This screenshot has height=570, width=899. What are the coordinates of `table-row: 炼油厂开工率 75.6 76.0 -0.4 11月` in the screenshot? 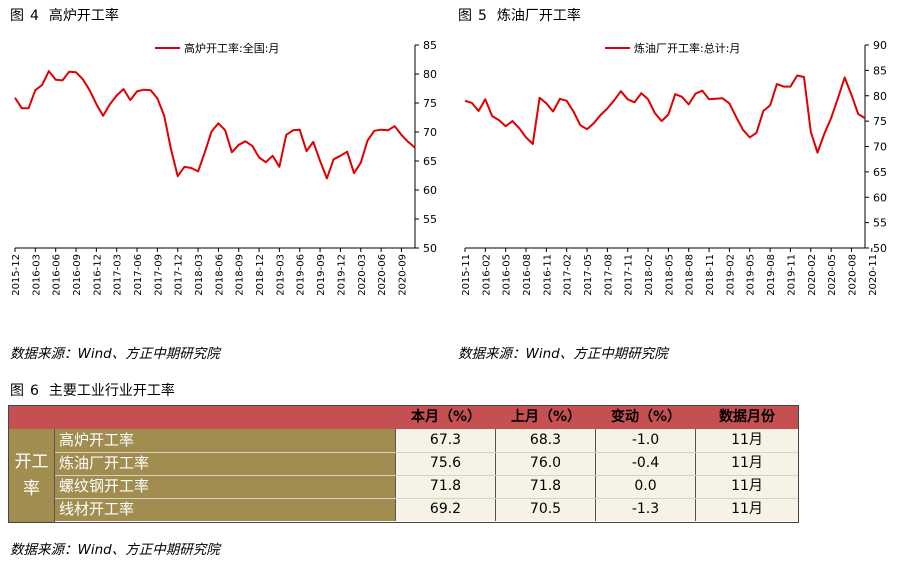 It's located at (426, 463).